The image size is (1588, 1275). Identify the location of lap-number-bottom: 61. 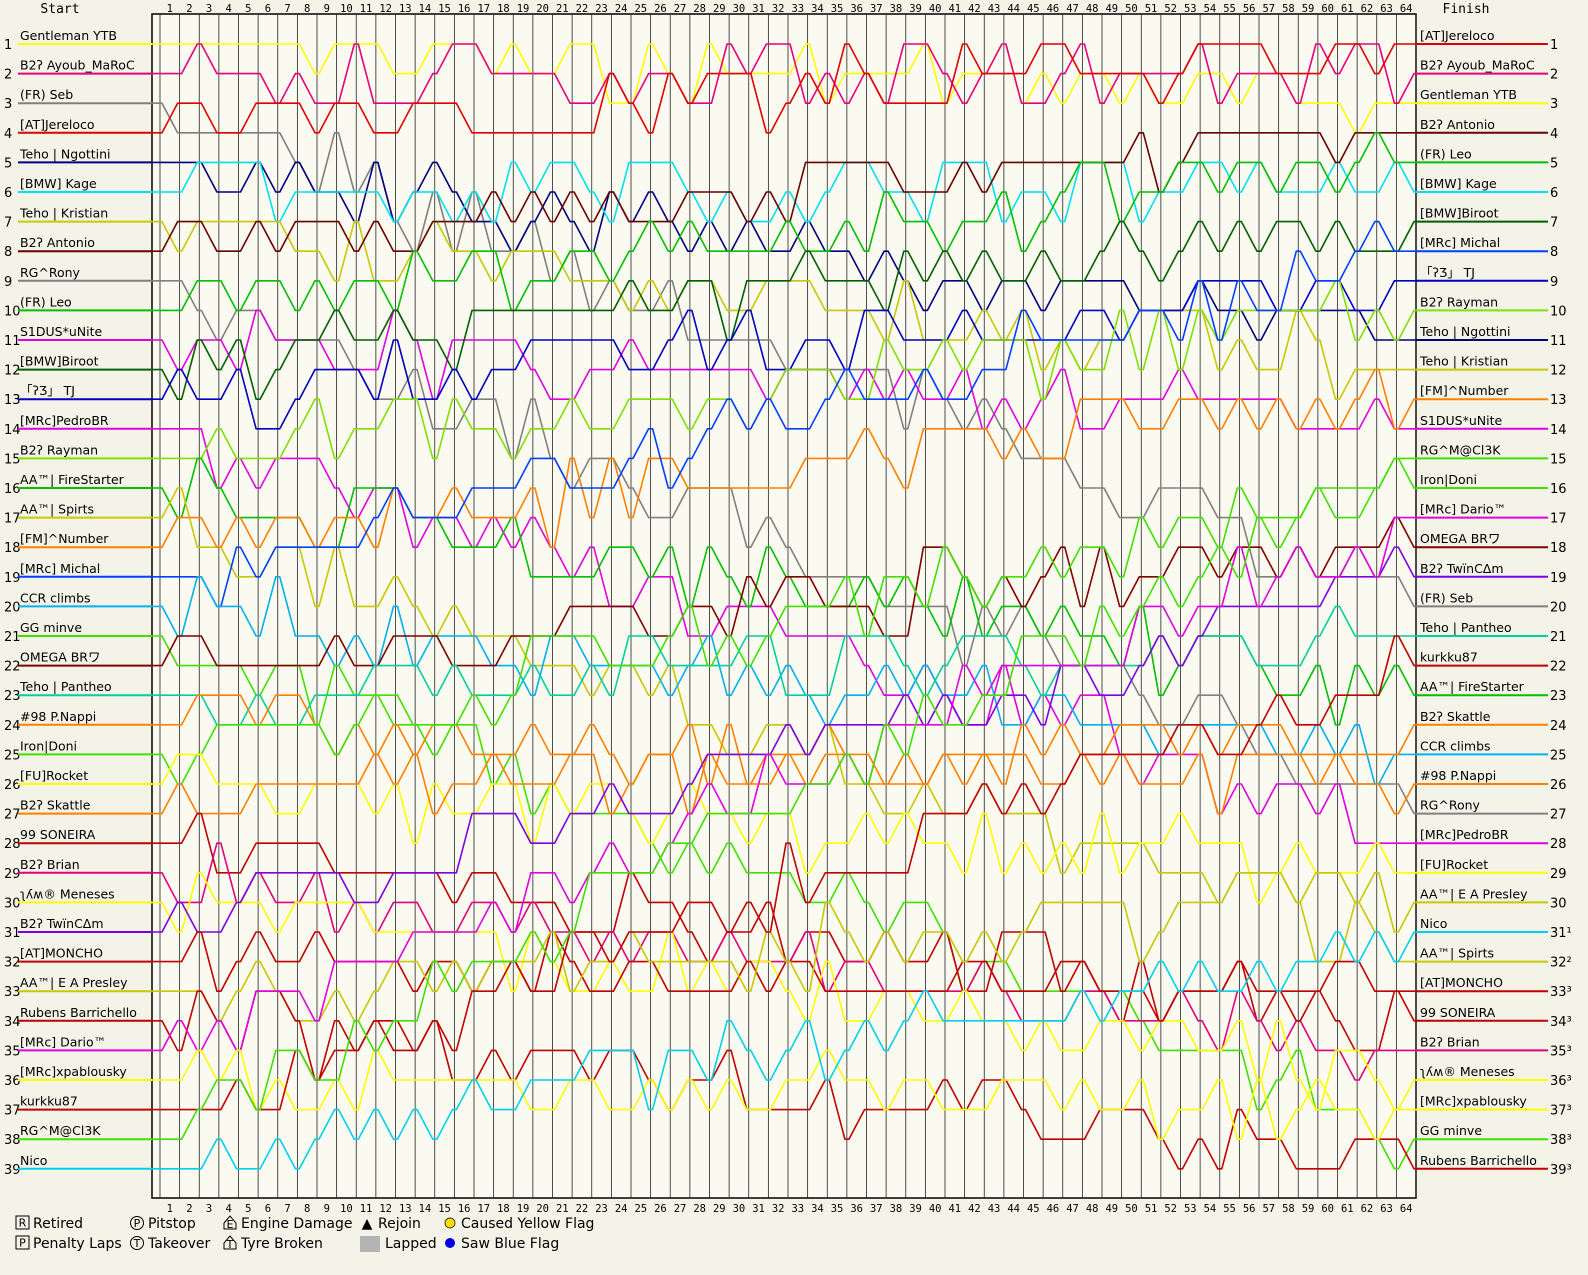
(1347, 1209).